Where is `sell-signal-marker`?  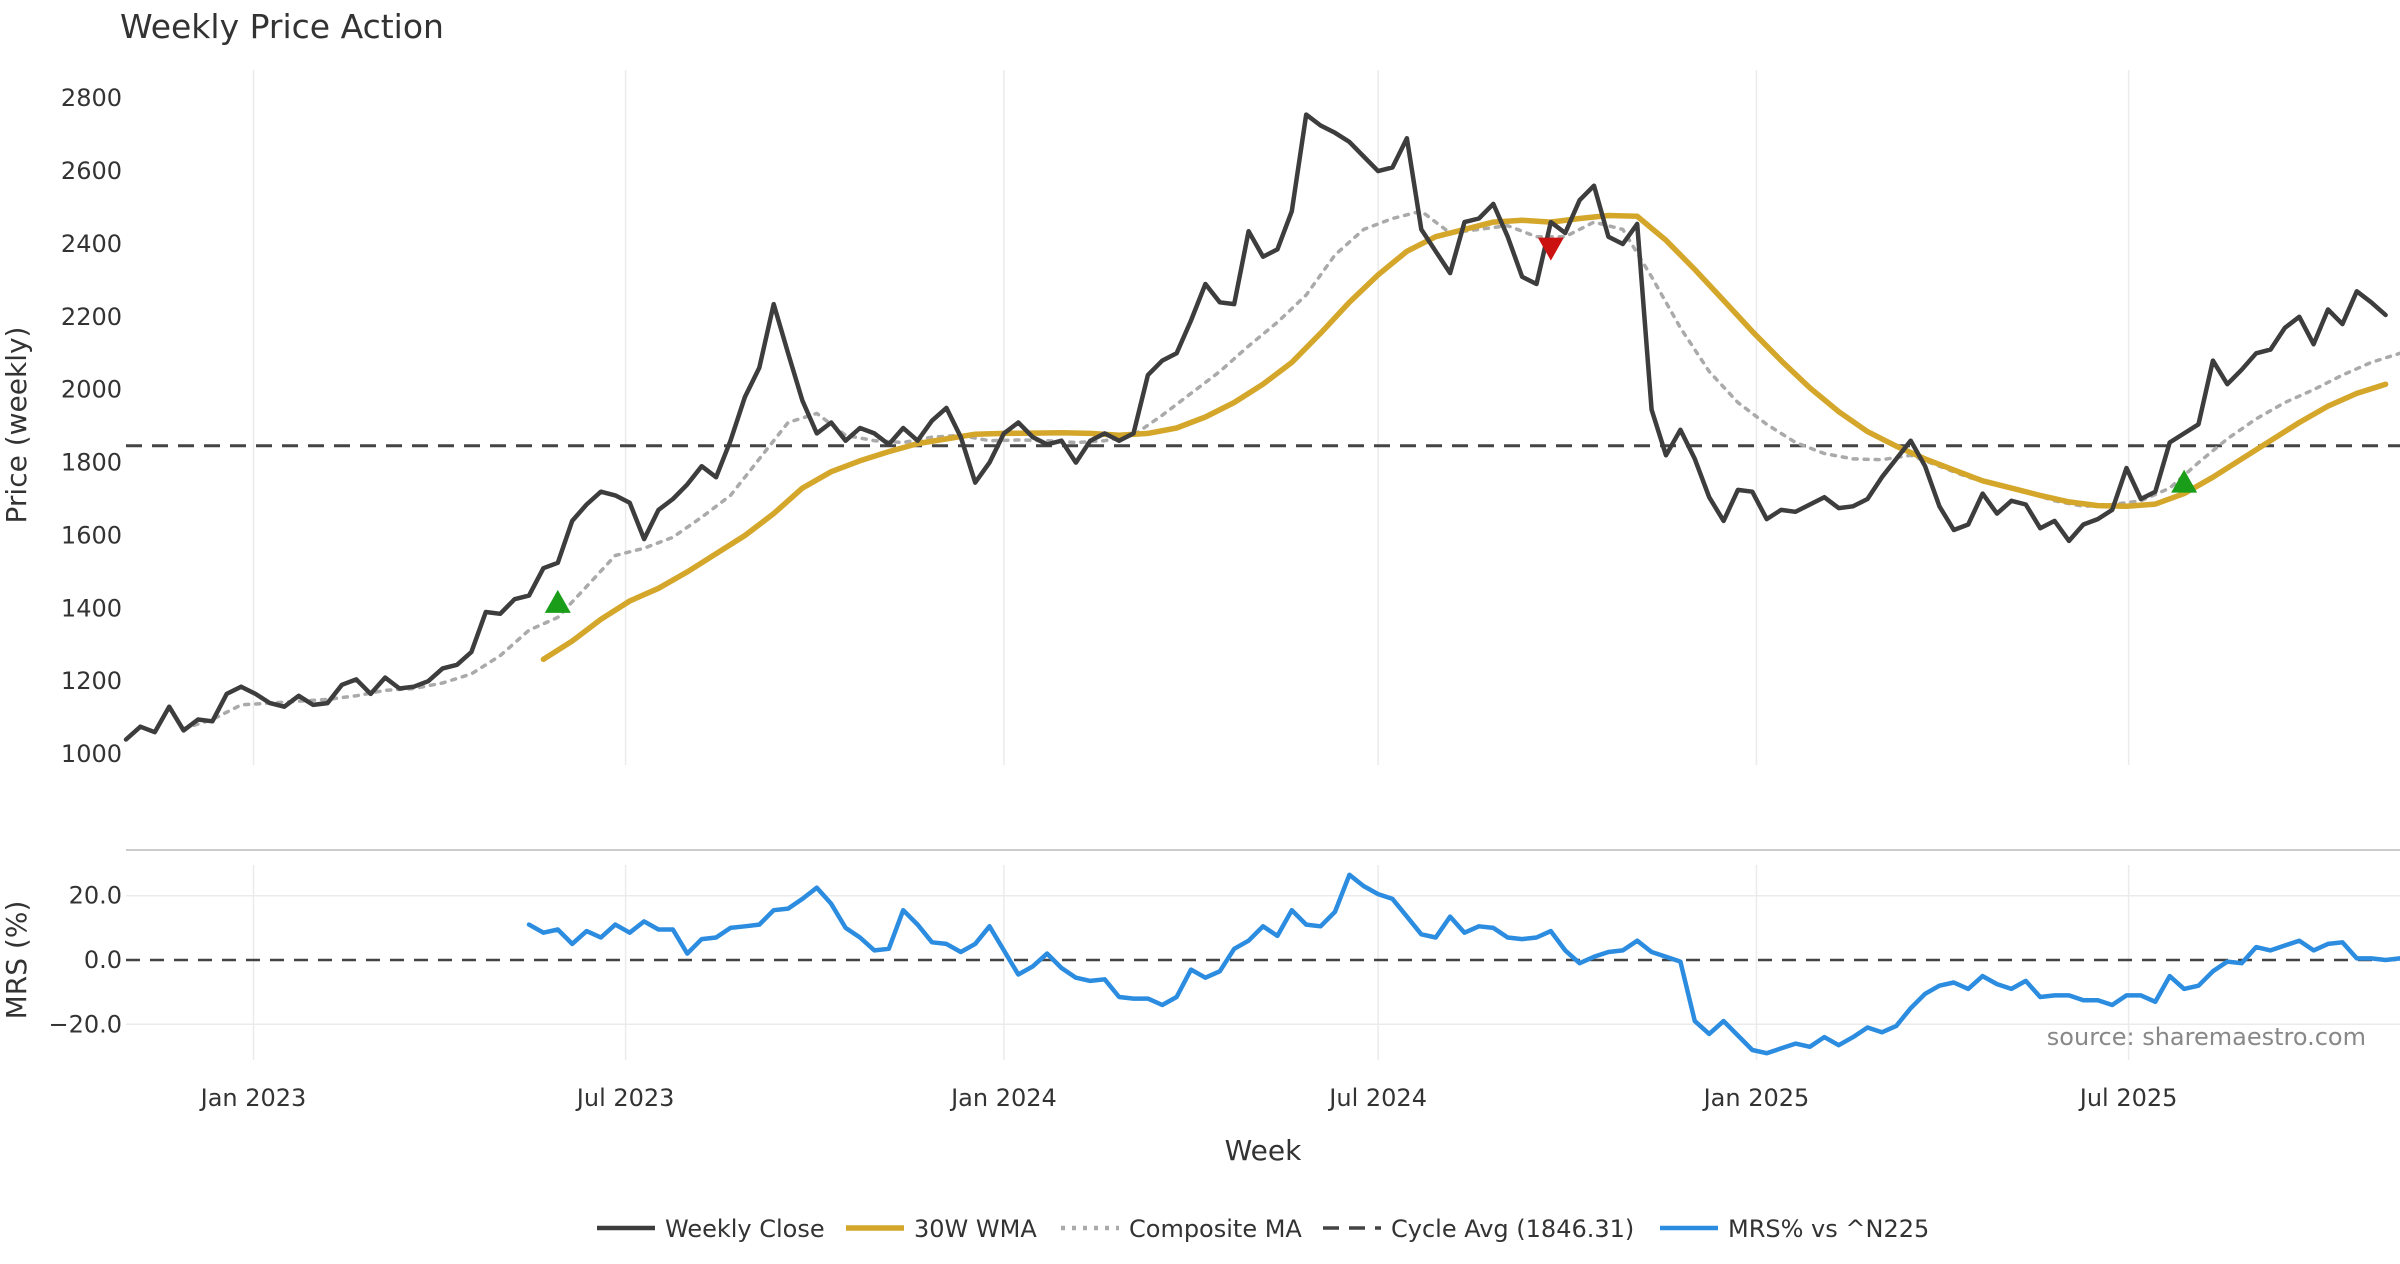
sell-signal-marker is located at coordinates (1550, 249).